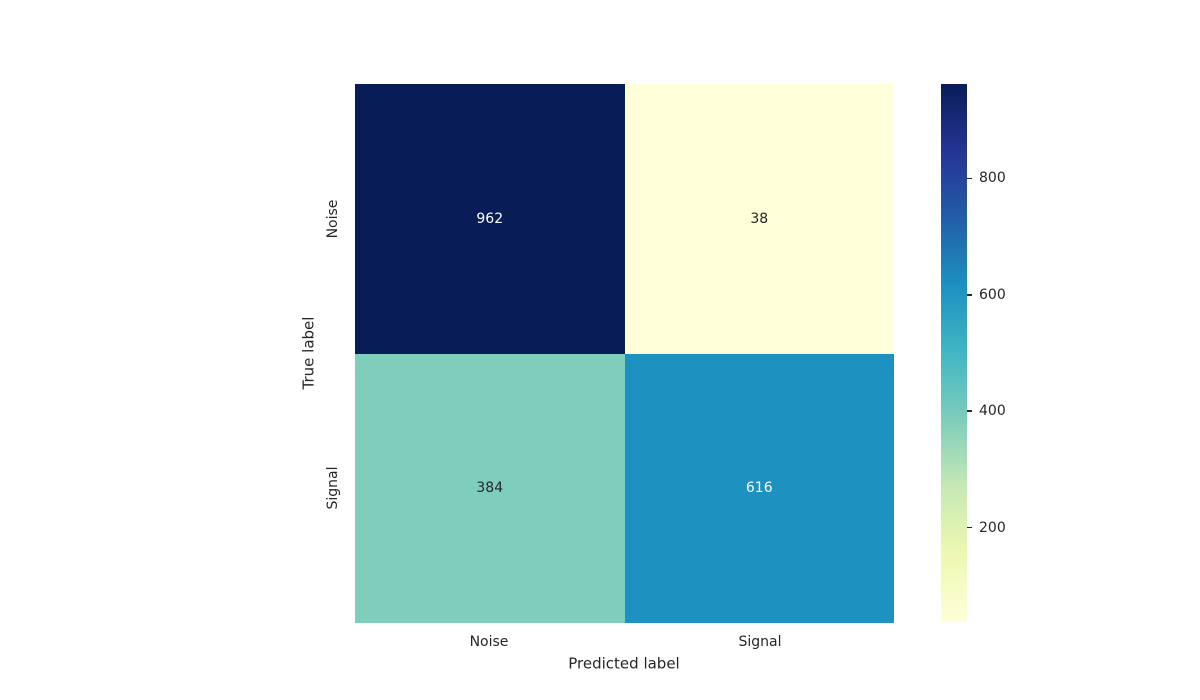  I want to click on colorbar-tick: 200, so click(986, 528).